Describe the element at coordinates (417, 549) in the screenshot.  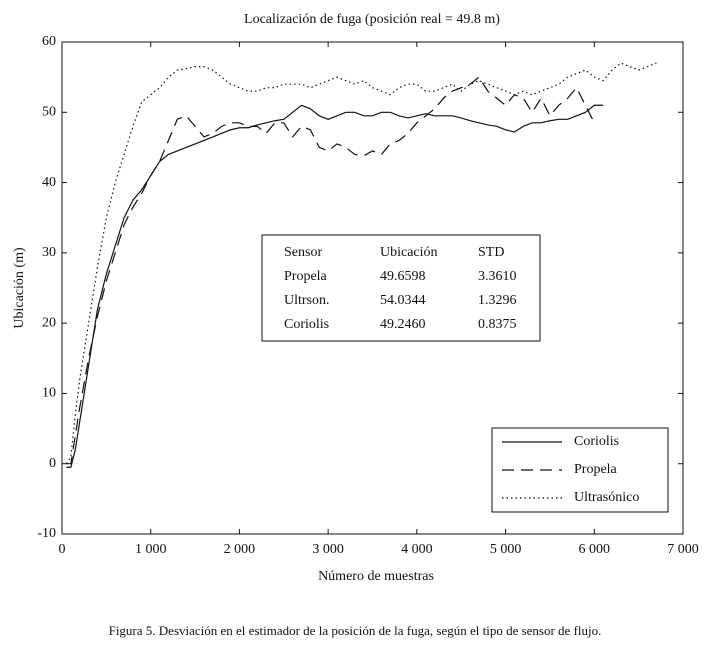
I see `x-tick-label: 4 000` at that location.